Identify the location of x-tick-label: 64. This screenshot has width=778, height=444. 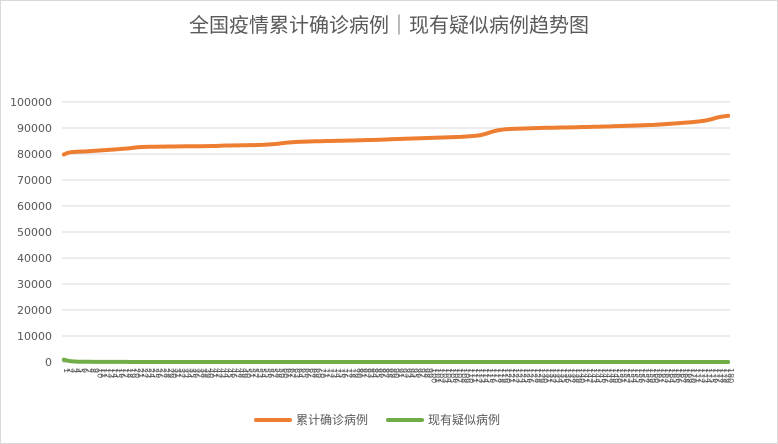
(300, 373).